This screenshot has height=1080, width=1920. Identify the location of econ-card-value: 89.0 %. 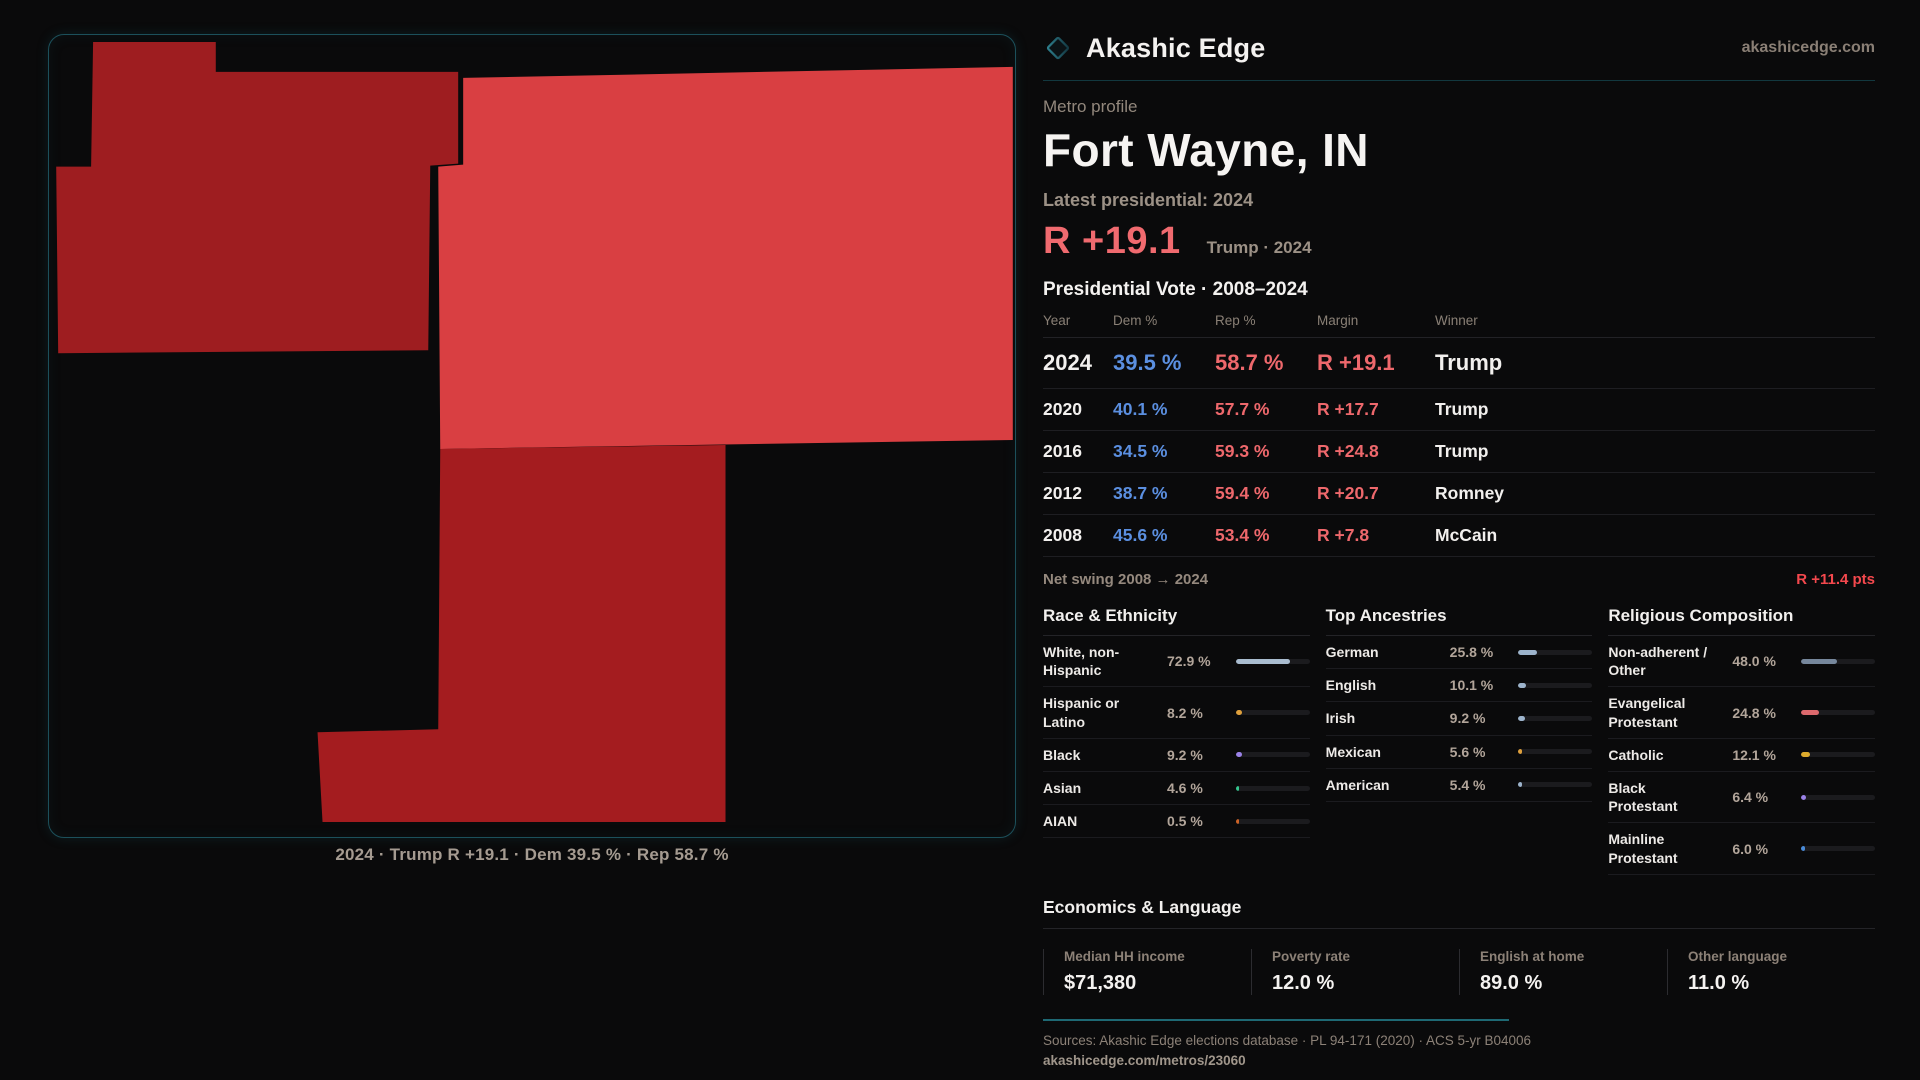
(1511, 982).